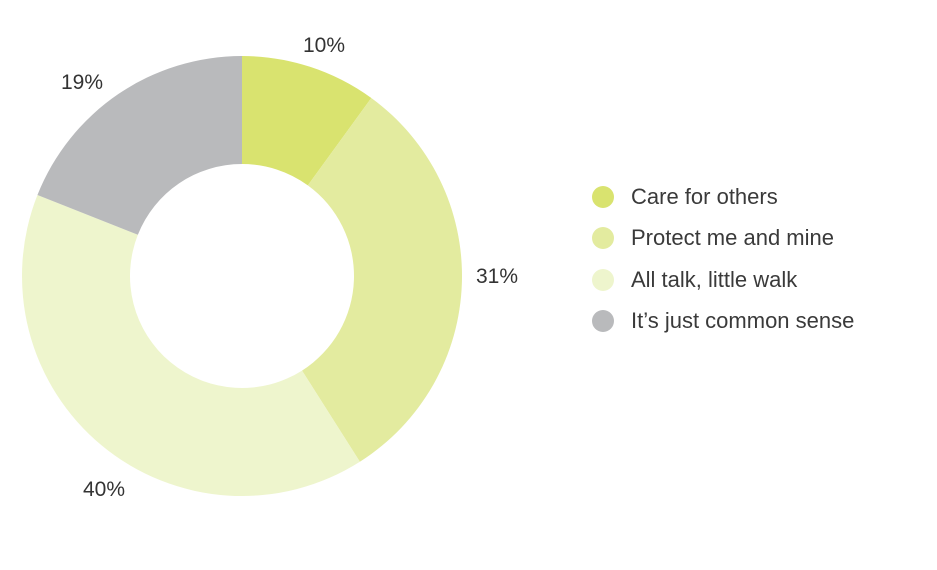 This screenshot has height=570, width=937. I want to click on slice-label-2: 31%, so click(497, 276).